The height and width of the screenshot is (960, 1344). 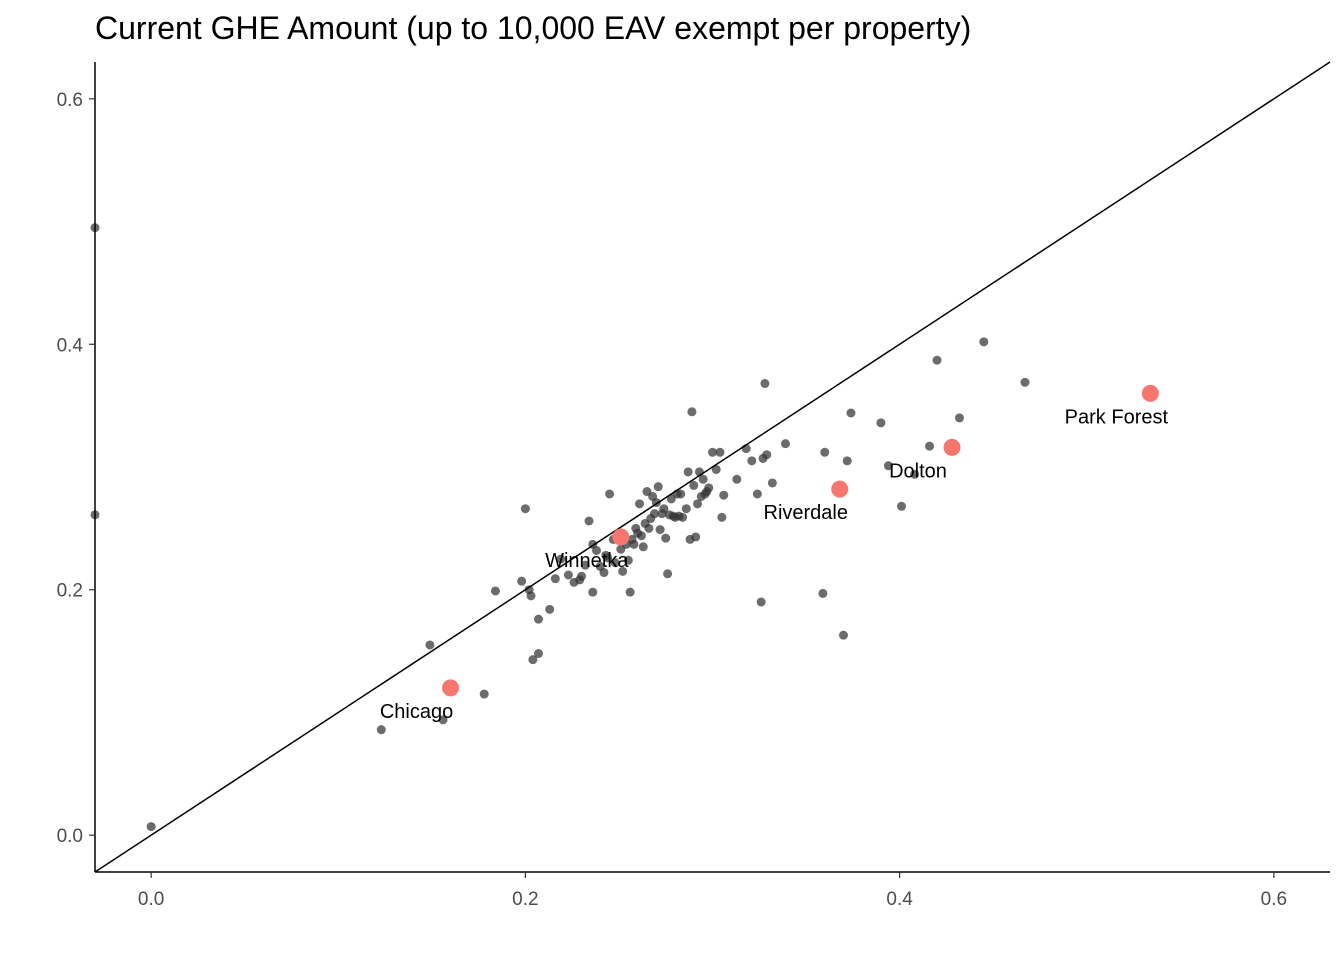 I want to click on x-tick-label: 0.6, so click(x=1274, y=899).